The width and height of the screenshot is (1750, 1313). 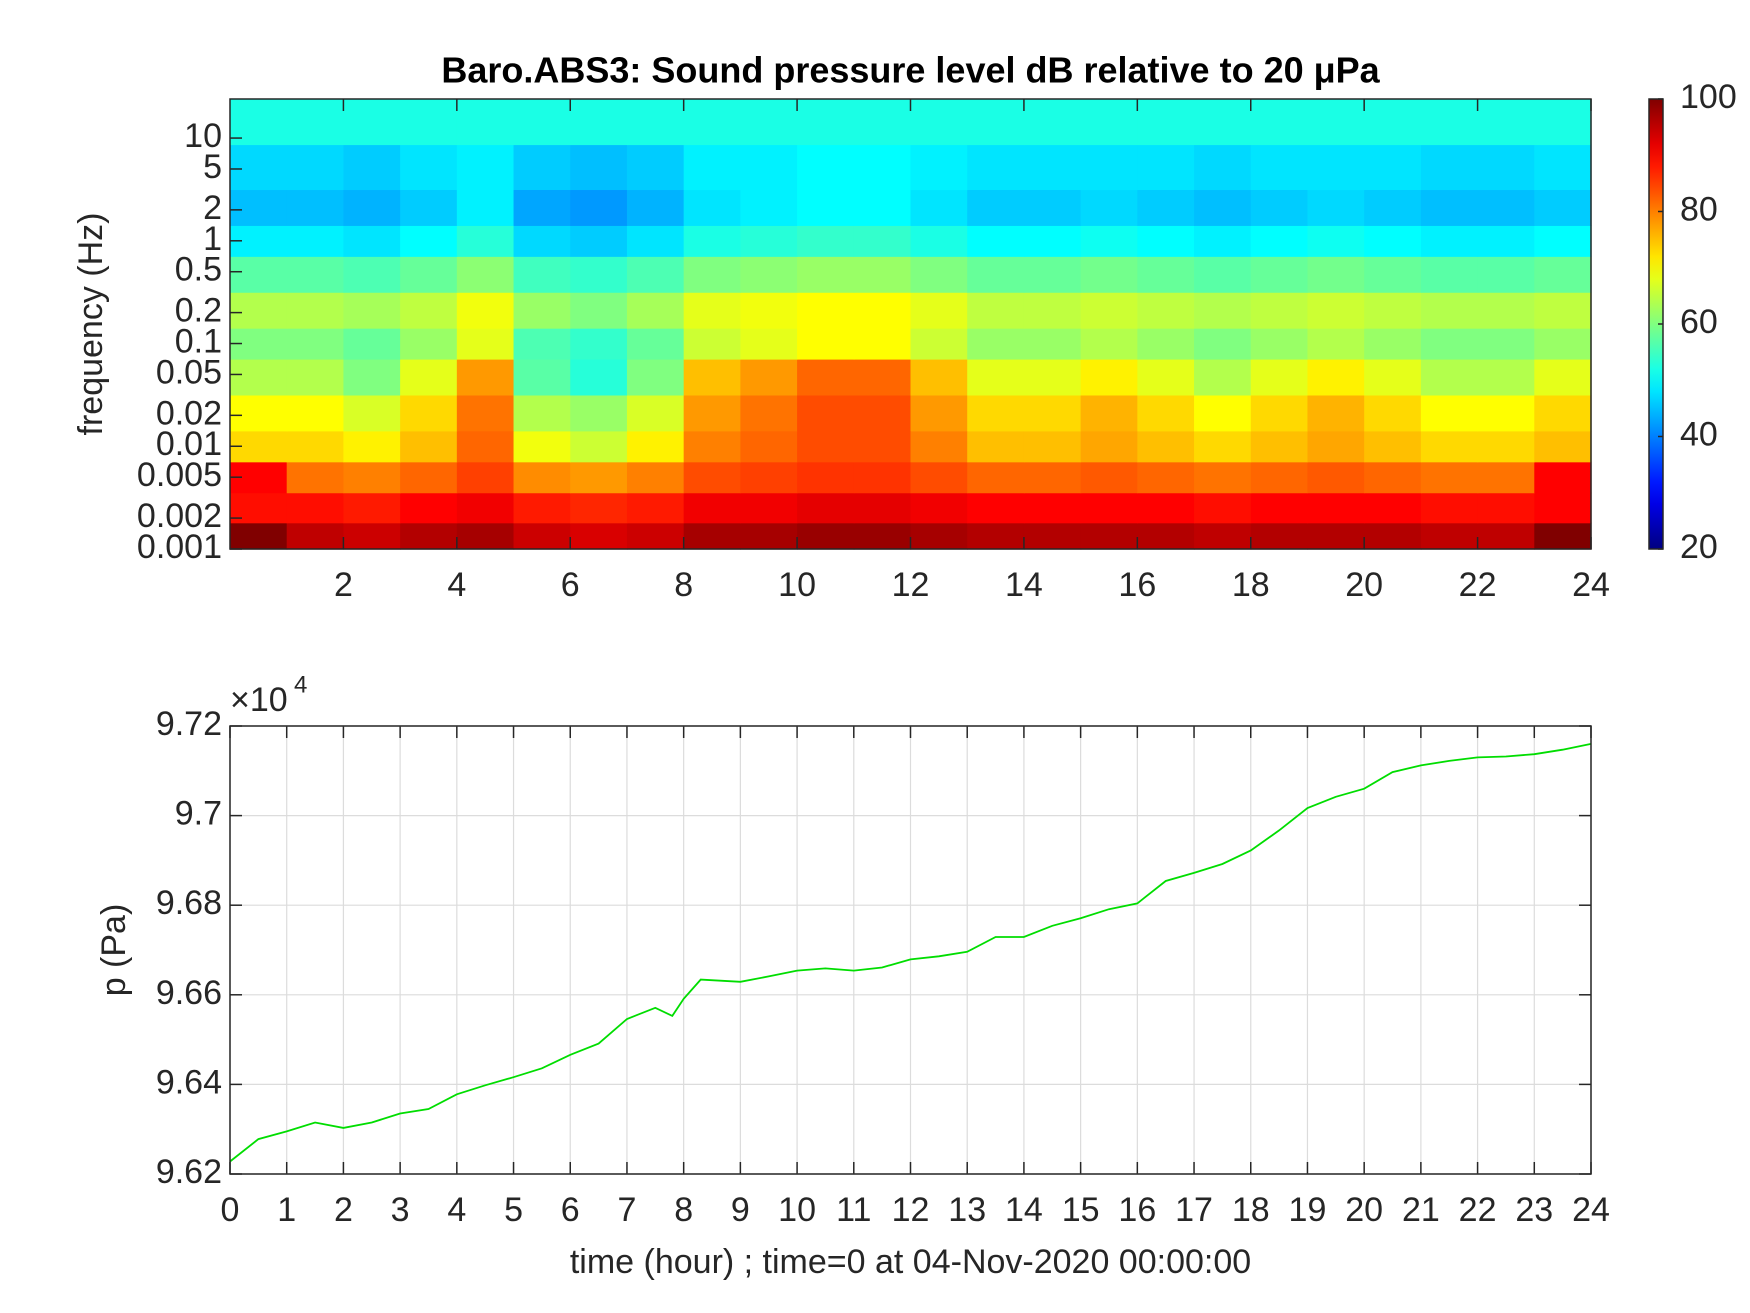 I want to click on x-tick-label: 3, so click(x=400, y=1210).